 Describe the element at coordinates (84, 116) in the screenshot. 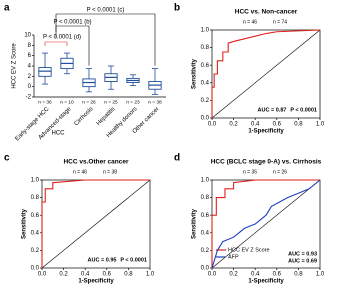

I see `x-tick-label: Cirrhosis` at that location.